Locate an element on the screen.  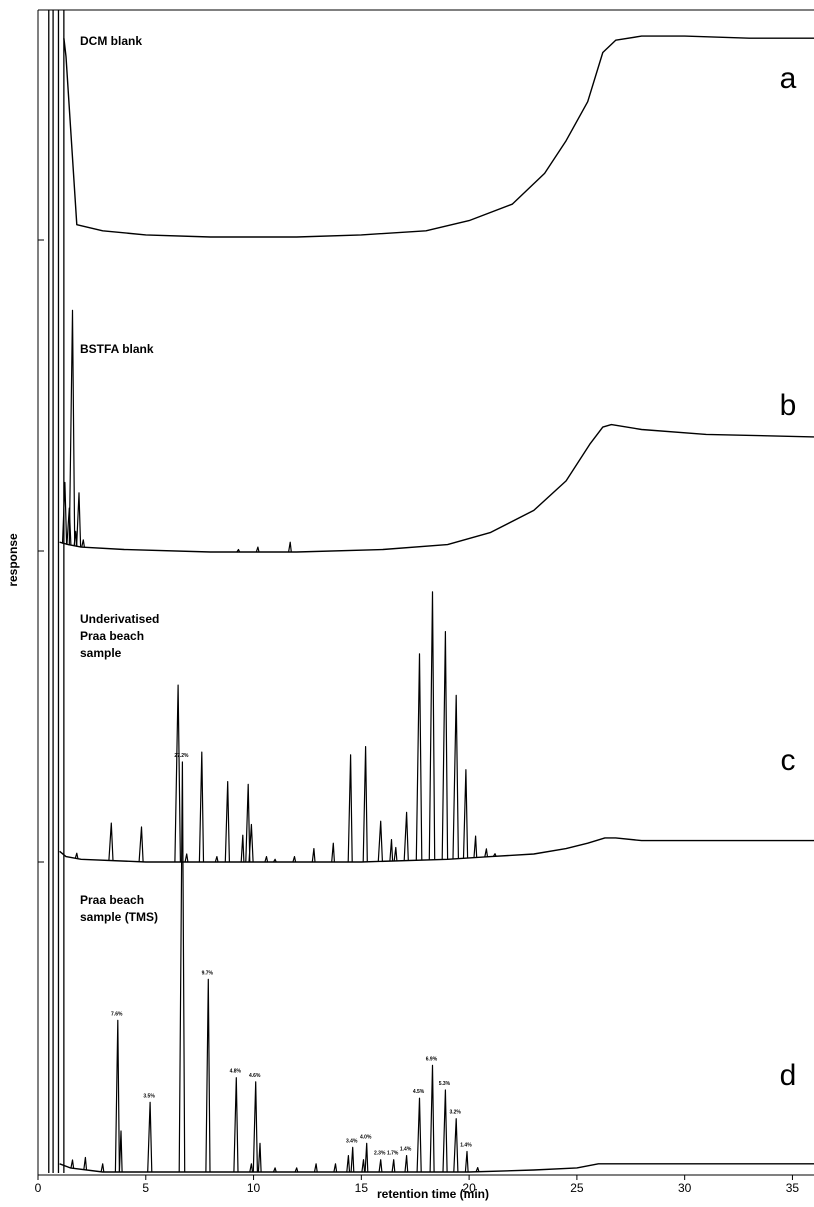
panel-letter-c: c is located at coordinates (788, 760).